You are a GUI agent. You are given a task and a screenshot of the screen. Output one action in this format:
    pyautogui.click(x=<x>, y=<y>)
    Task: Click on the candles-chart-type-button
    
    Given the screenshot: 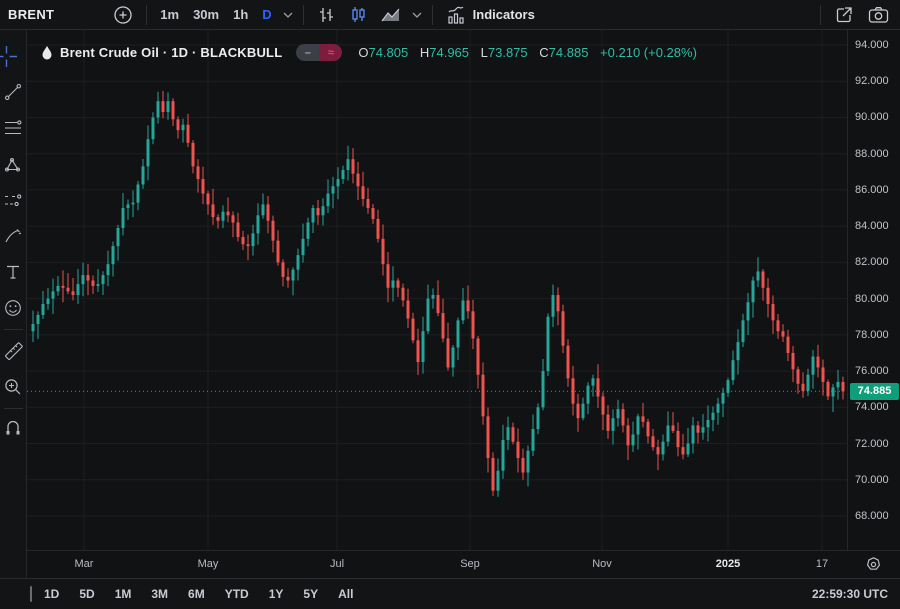 What is the action you would take?
    pyautogui.click(x=358, y=15)
    